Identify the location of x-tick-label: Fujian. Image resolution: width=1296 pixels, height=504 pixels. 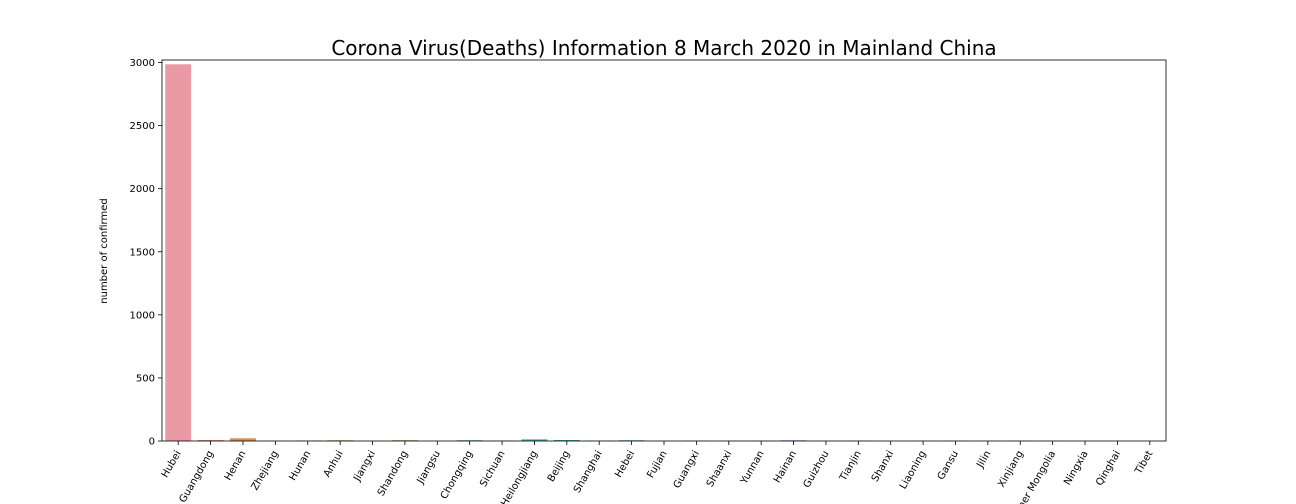
(657, 464).